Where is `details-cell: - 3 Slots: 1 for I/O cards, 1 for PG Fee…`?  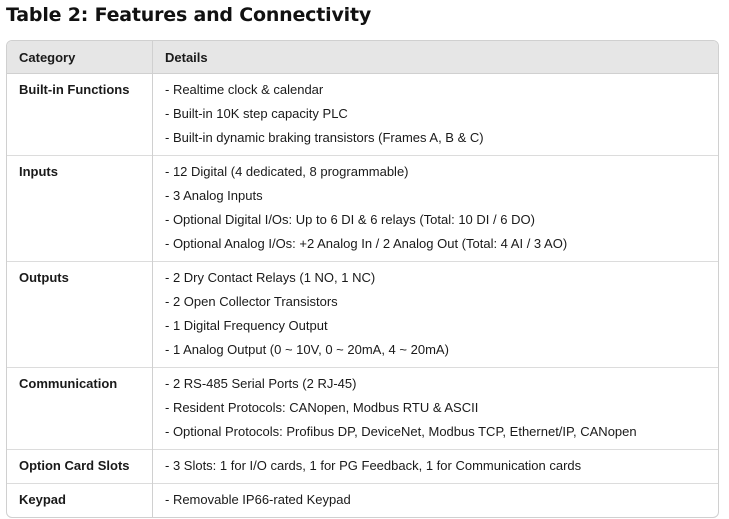
details-cell: - 3 Slots: 1 for I/O cards, 1 for PG Fee… is located at coordinates (435, 466).